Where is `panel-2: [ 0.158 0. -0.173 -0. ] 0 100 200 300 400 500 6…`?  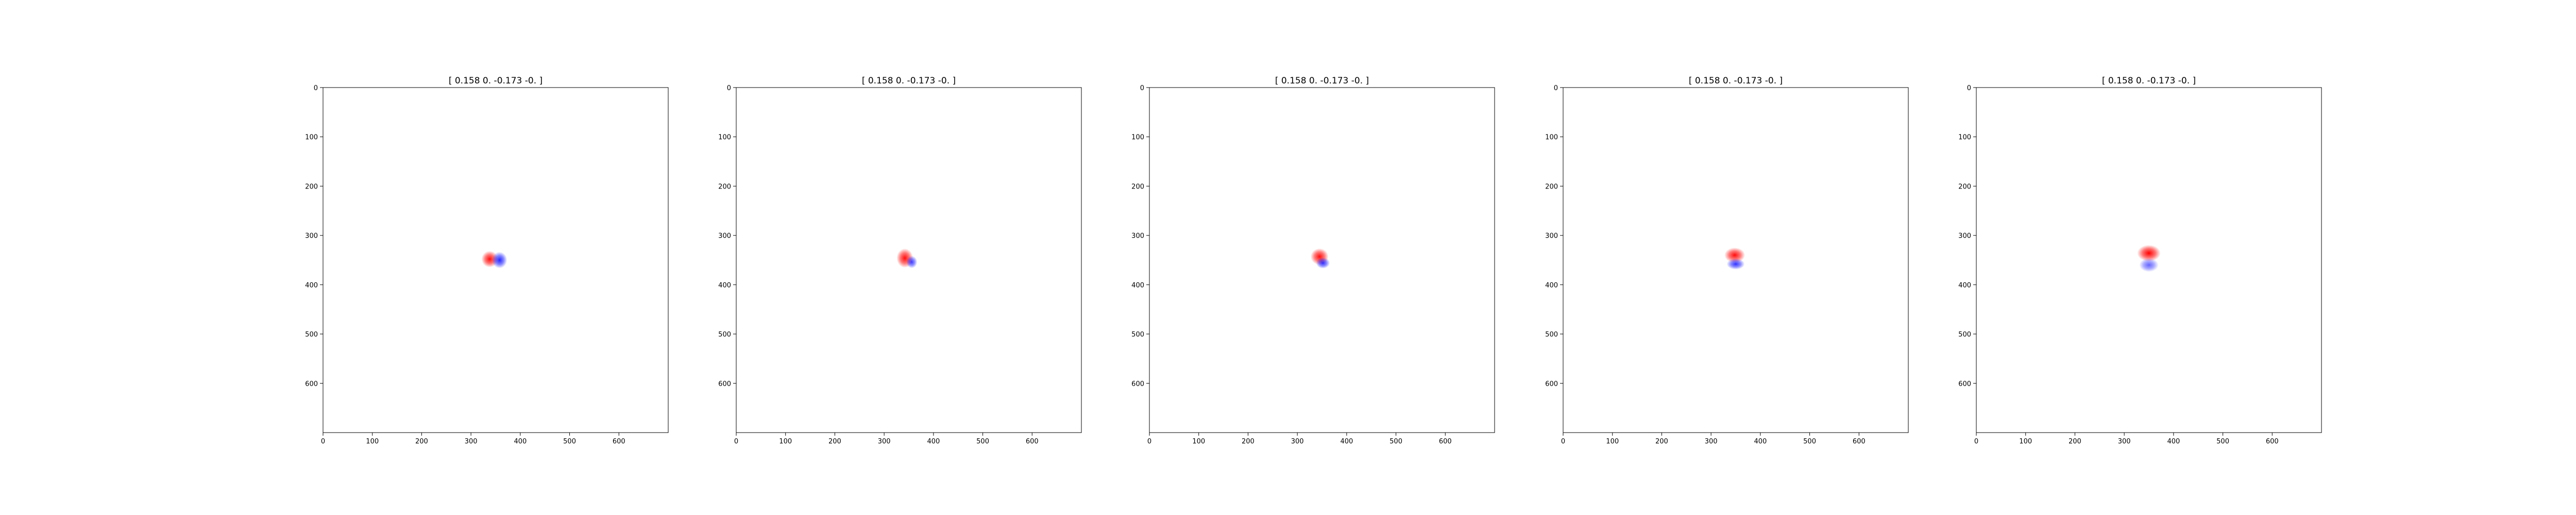 panel-2: [ 0.158 0. -0.173 -0. ] 0 100 200 300 400 500 6… is located at coordinates (900, 260).